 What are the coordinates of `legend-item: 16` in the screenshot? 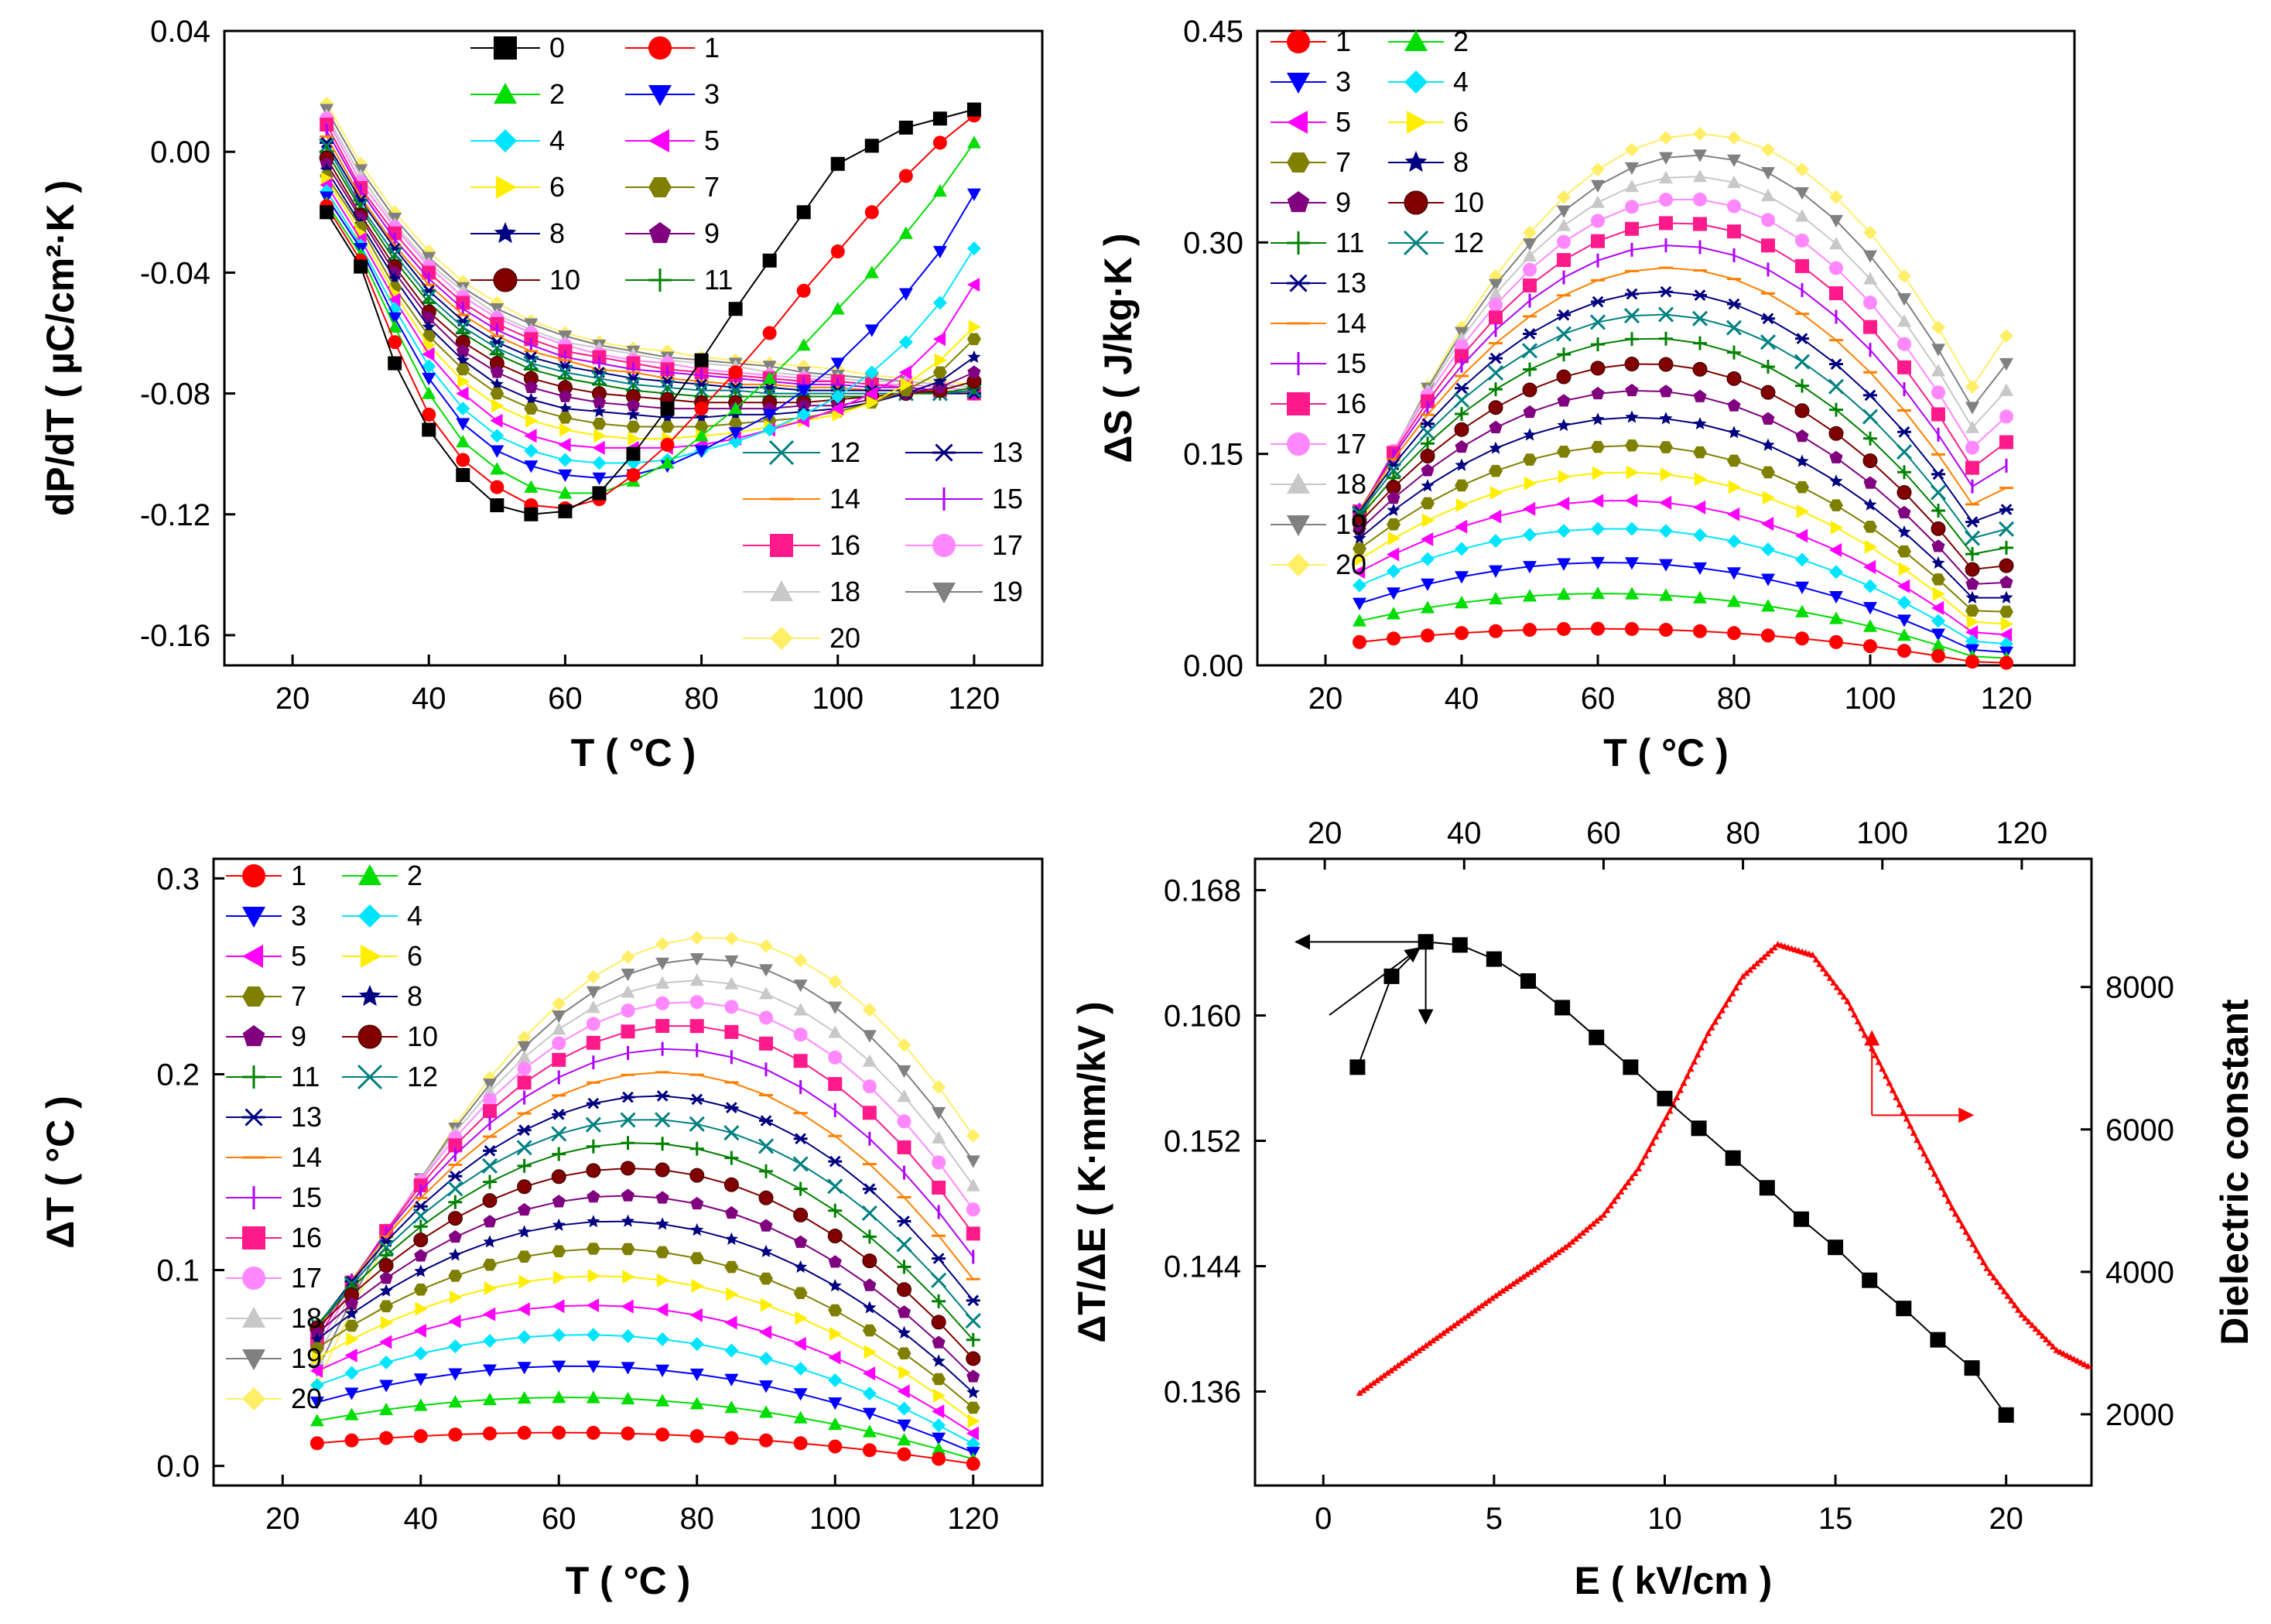 It's located at (1318, 403).